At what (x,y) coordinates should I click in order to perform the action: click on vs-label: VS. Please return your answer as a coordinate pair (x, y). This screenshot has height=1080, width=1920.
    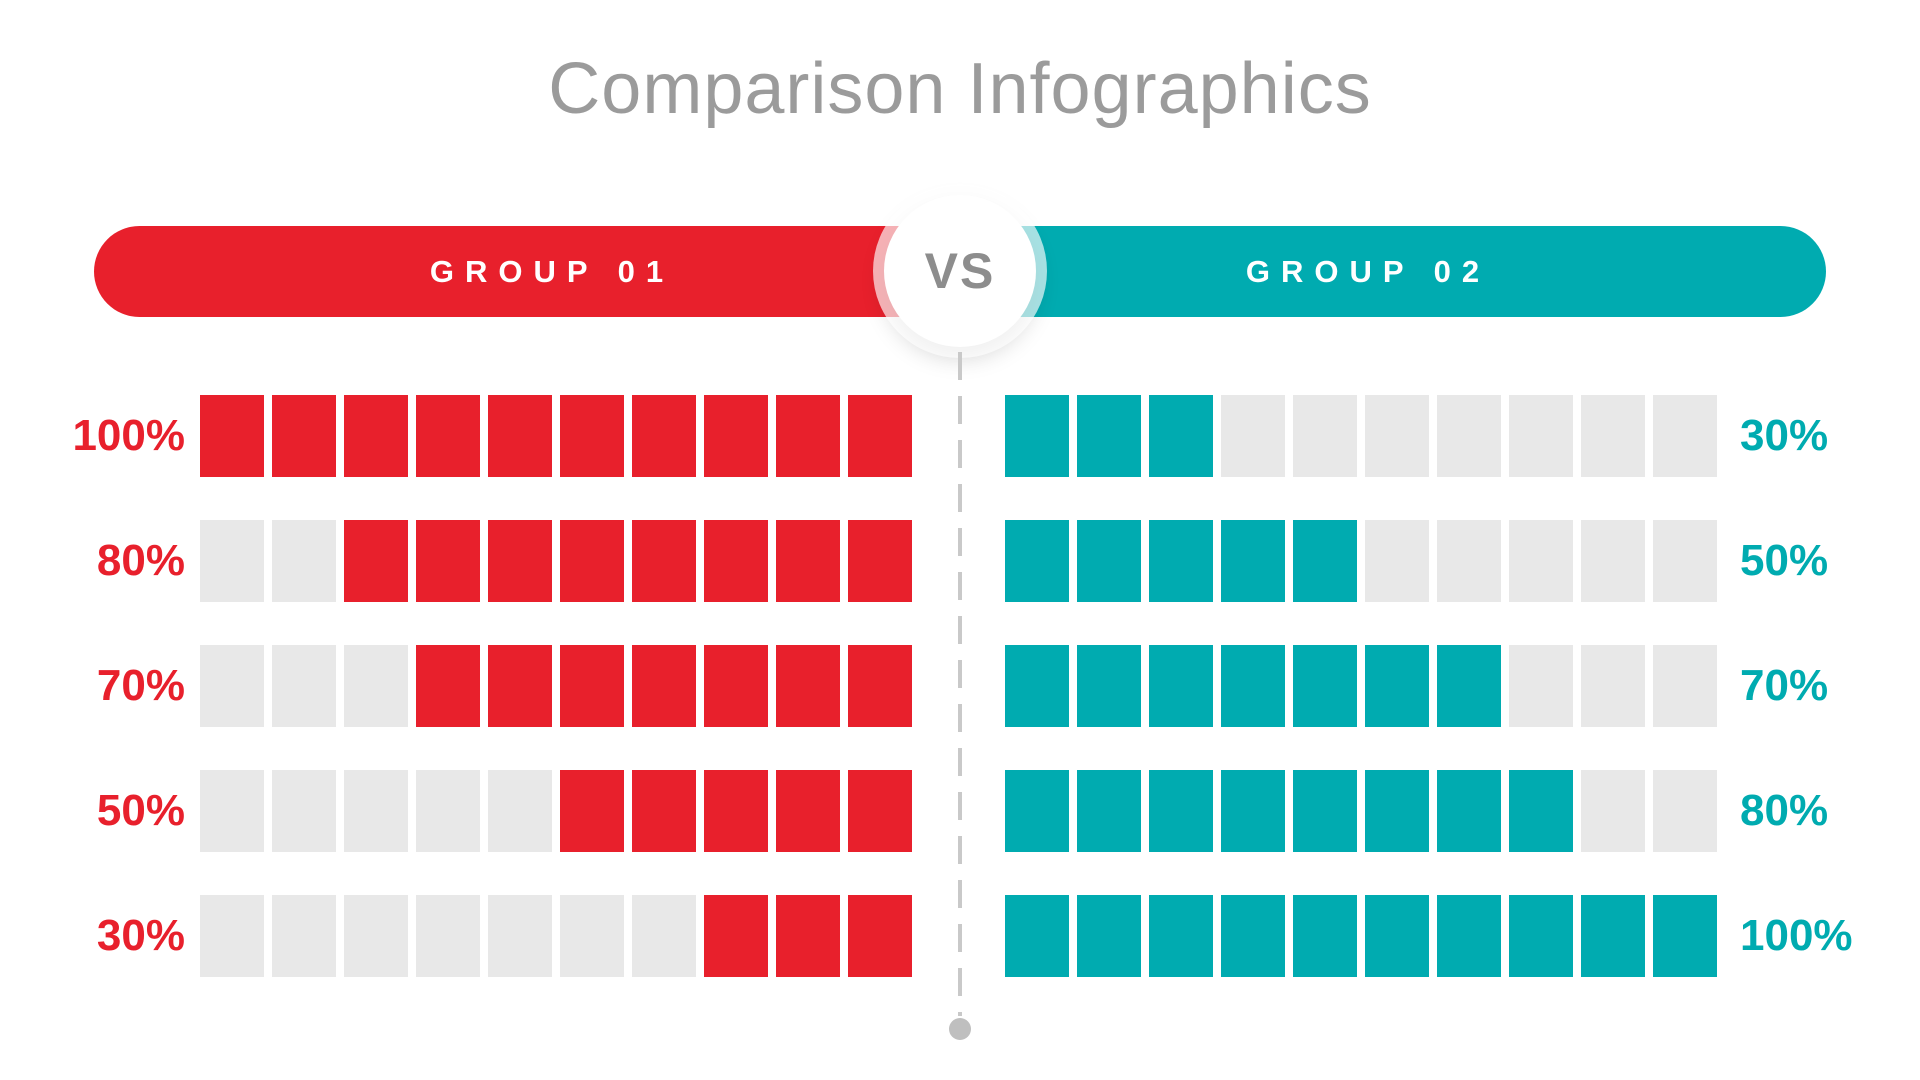
    Looking at the image, I should click on (960, 271).